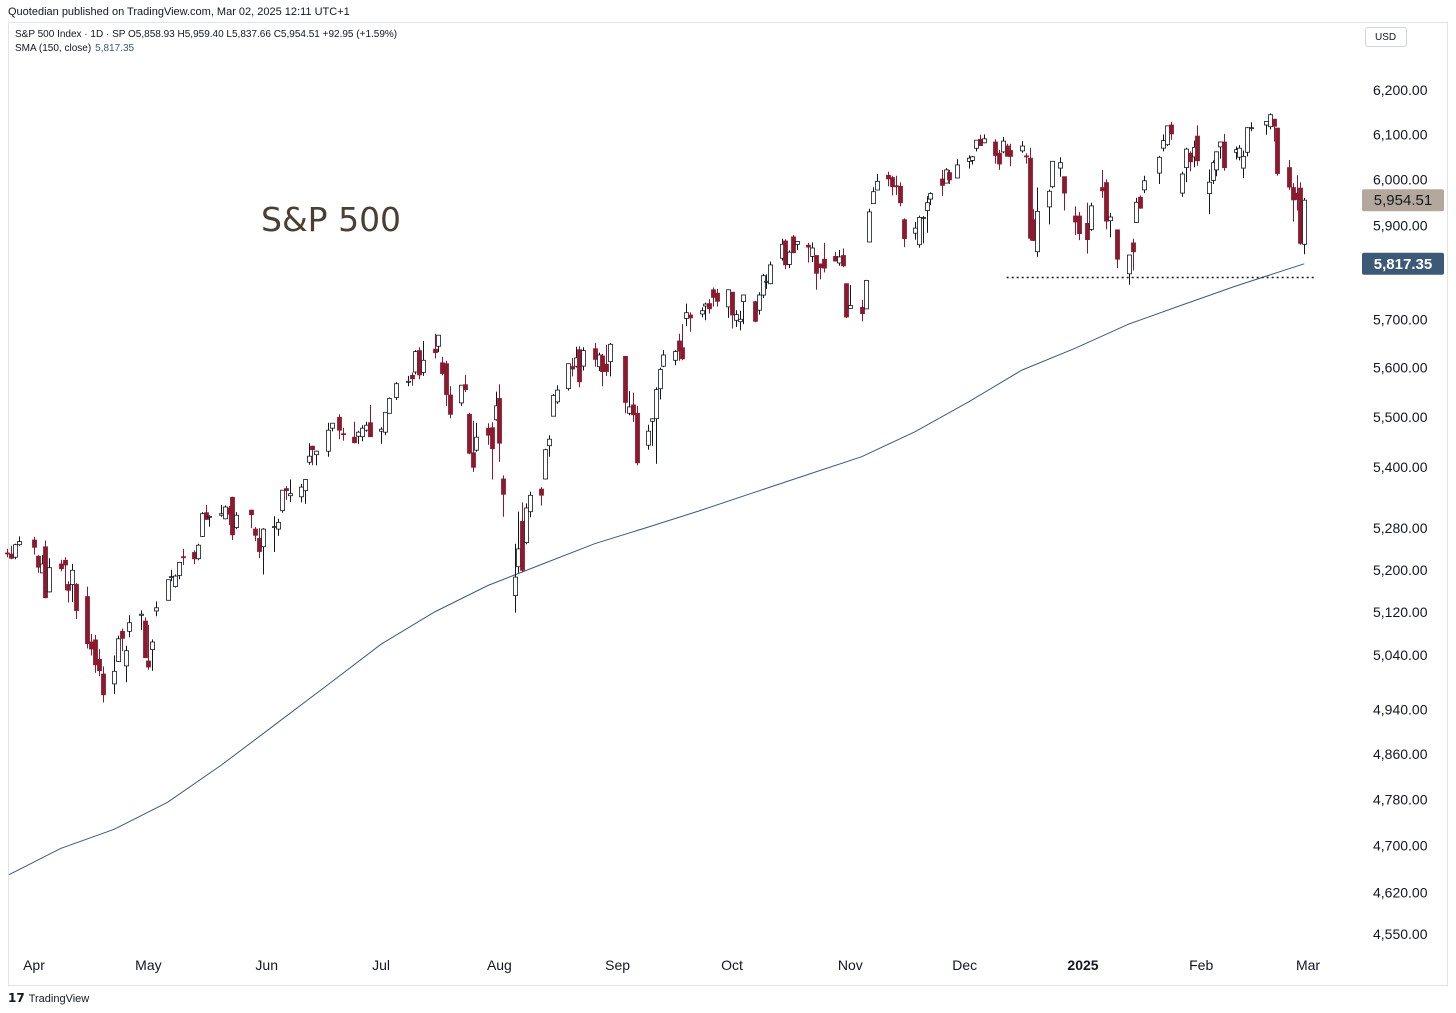 The height and width of the screenshot is (1013, 1456). Describe the element at coordinates (1386, 37) in the screenshot. I see `currency-button: USD` at that location.